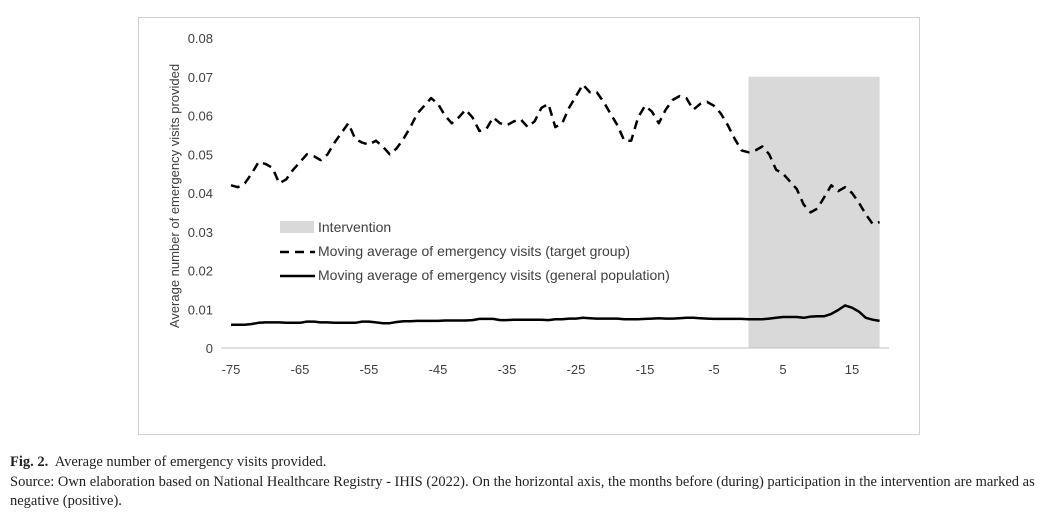 Image resolution: width=1064 pixels, height=523 pixels. I want to click on legend-label-intervention: Intervention, so click(354, 227).